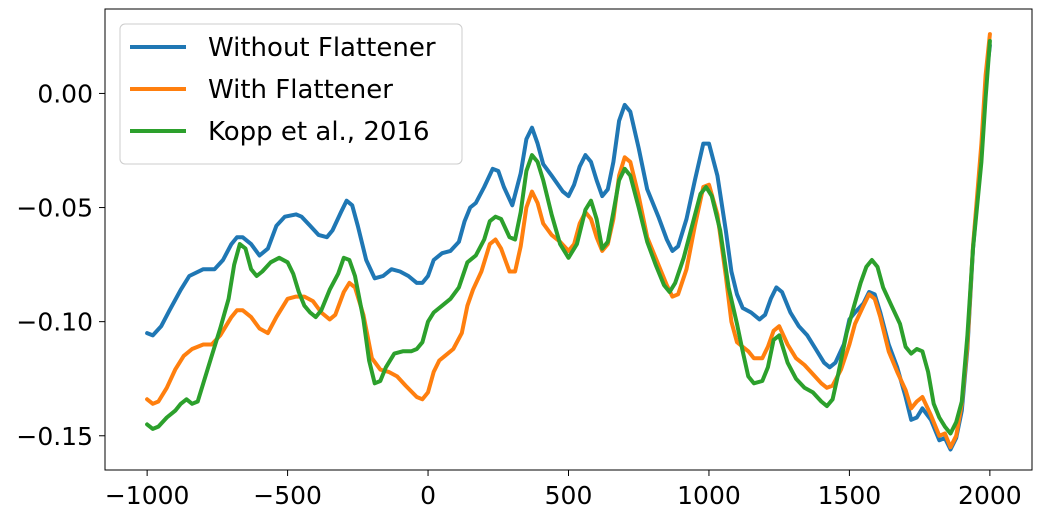  What do you see at coordinates (54, 436) in the screenshot?
I see `y-tick-label: −0.15` at bounding box center [54, 436].